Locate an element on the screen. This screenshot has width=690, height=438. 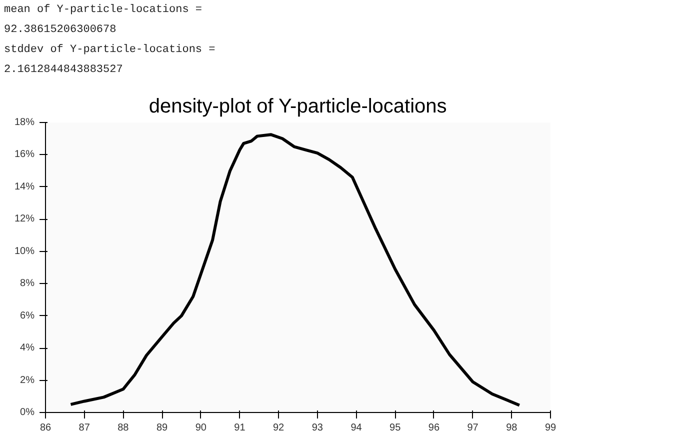
x-tick-label: 91 is located at coordinates (240, 428).